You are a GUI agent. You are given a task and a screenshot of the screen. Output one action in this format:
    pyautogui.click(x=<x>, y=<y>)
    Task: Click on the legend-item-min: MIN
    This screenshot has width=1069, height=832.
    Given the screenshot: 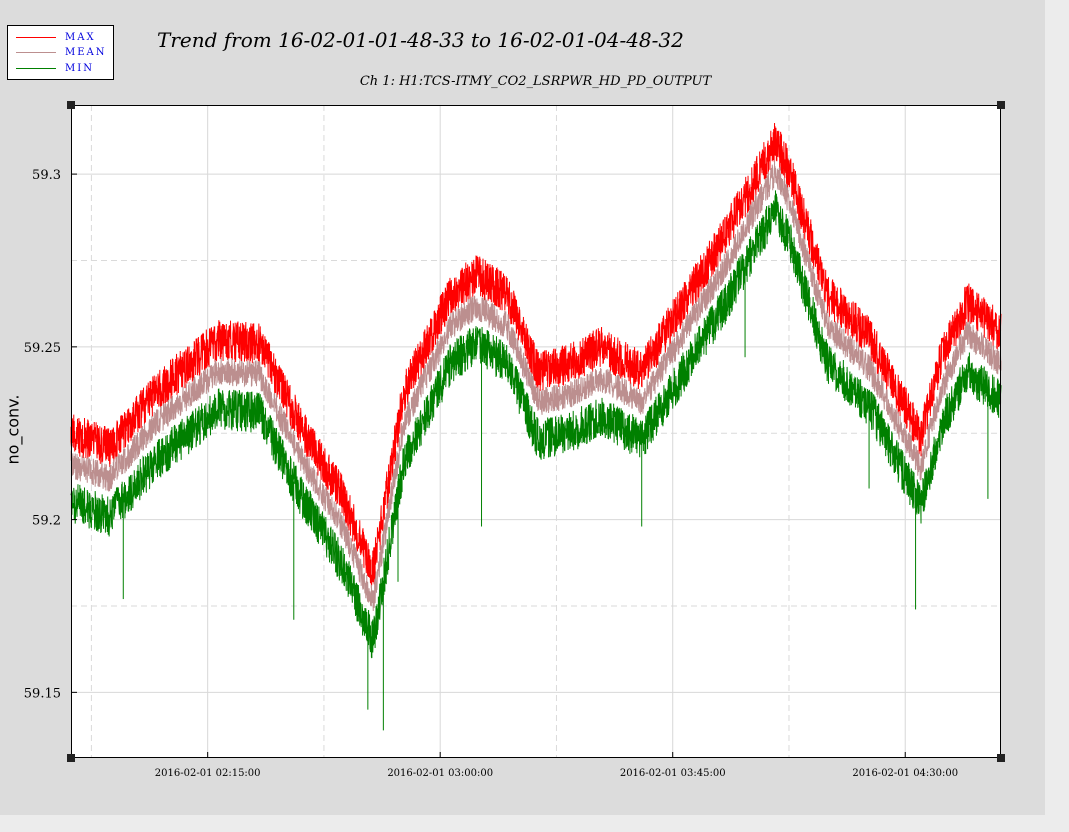 What is the action you would take?
    pyautogui.click(x=61, y=69)
    